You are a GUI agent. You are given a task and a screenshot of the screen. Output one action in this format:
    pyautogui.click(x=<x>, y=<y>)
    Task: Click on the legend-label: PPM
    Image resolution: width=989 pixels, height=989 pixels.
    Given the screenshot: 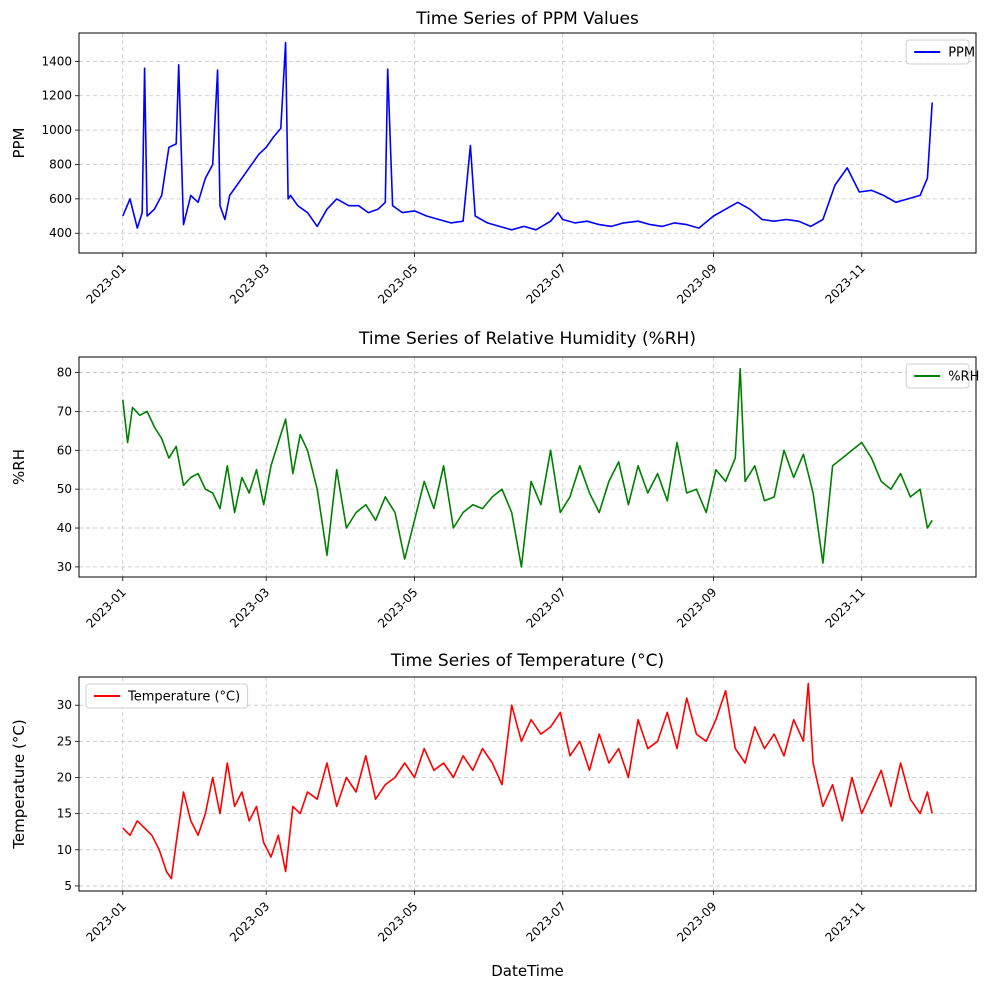 What is the action you would take?
    pyautogui.click(x=961, y=53)
    